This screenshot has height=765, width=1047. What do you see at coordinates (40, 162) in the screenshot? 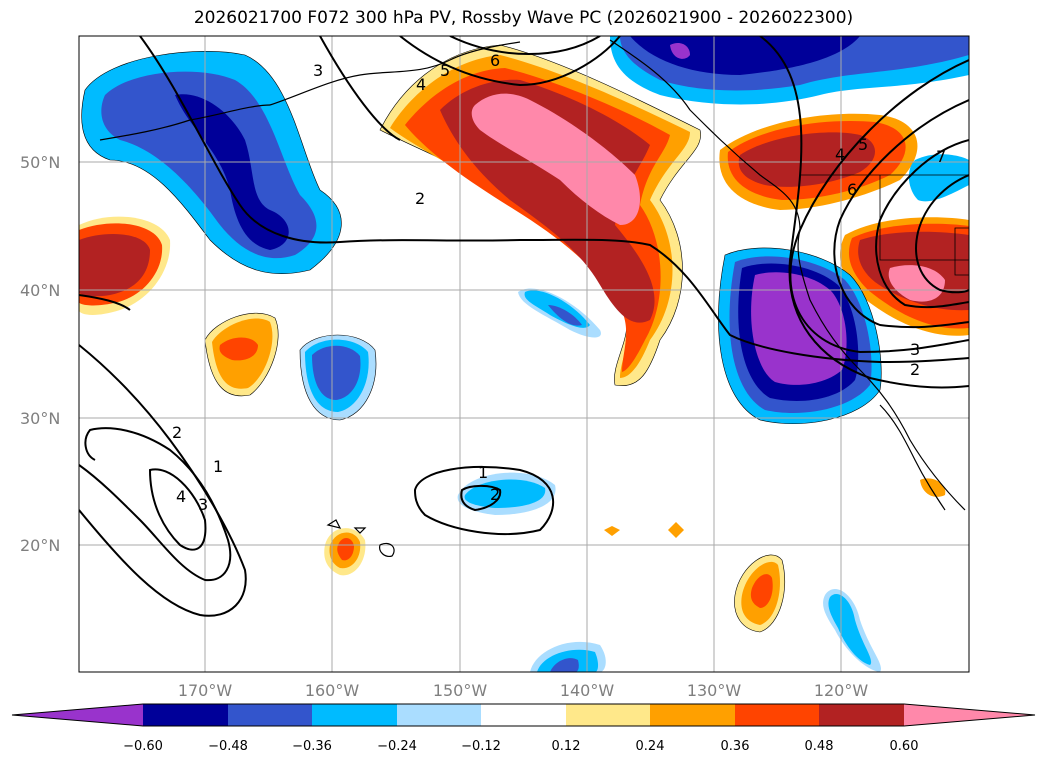
I see `lat-label-50n: 50°N` at bounding box center [40, 162].